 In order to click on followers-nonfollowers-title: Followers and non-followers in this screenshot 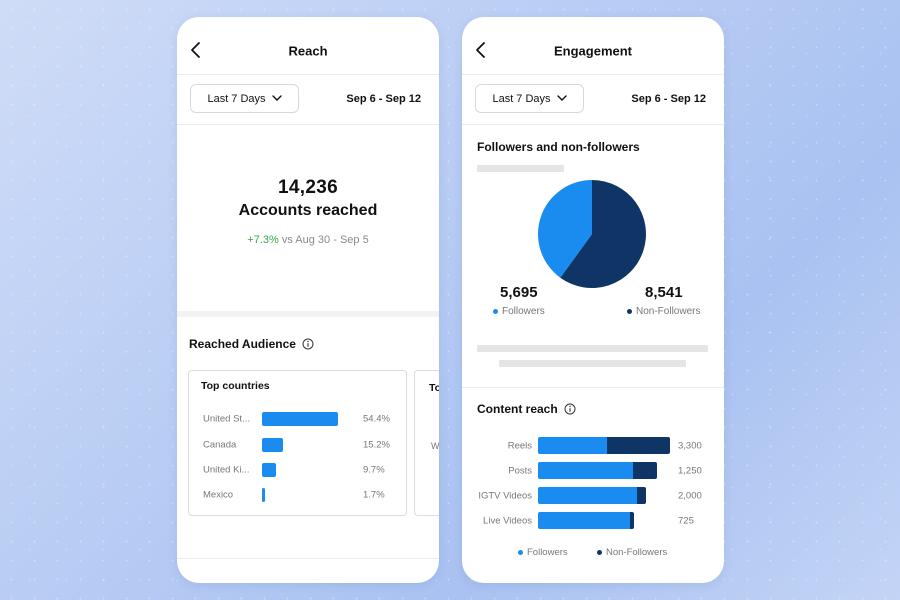, I will do `click(558, 147)`.